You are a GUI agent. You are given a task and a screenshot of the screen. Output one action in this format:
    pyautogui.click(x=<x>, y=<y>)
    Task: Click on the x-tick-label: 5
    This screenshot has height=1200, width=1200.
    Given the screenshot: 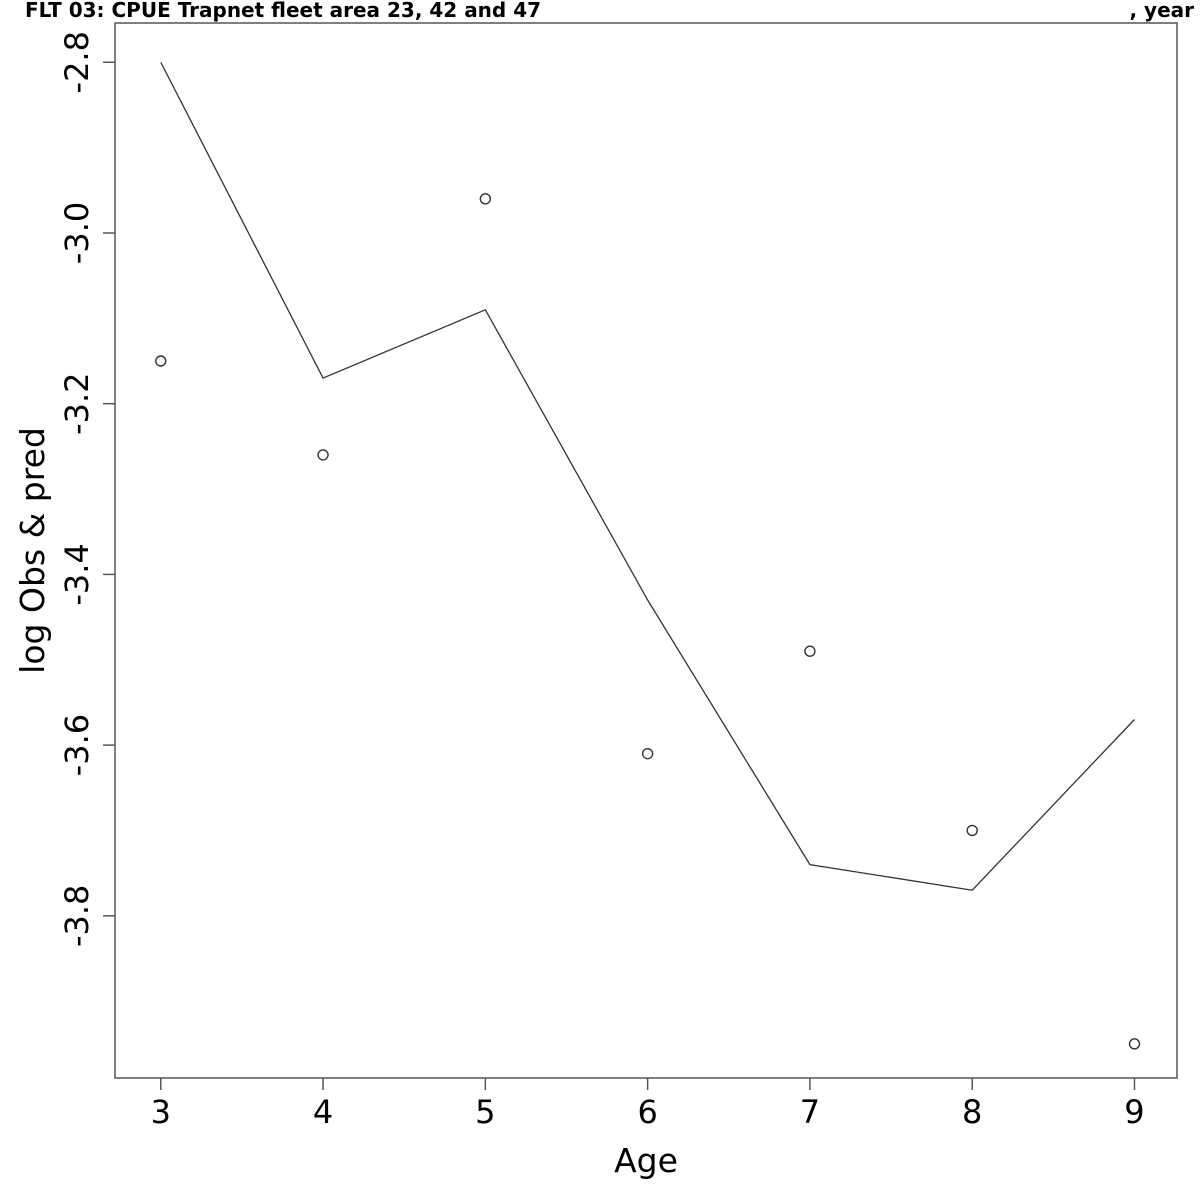 What is the action you would take?
    pyautogui.click(x=485, y=1112)
    